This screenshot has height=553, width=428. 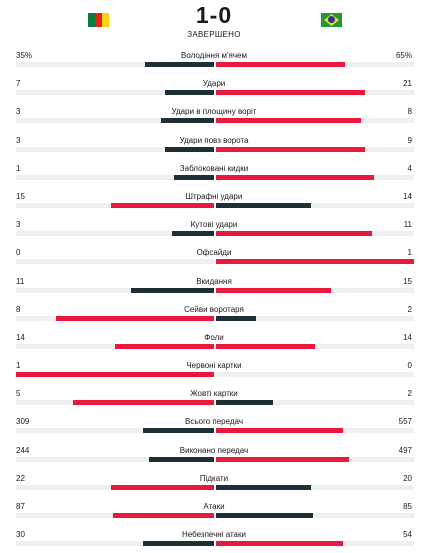 I want to click on stat-row: 3 Кутові удари 11, so click(x=214, y=229).